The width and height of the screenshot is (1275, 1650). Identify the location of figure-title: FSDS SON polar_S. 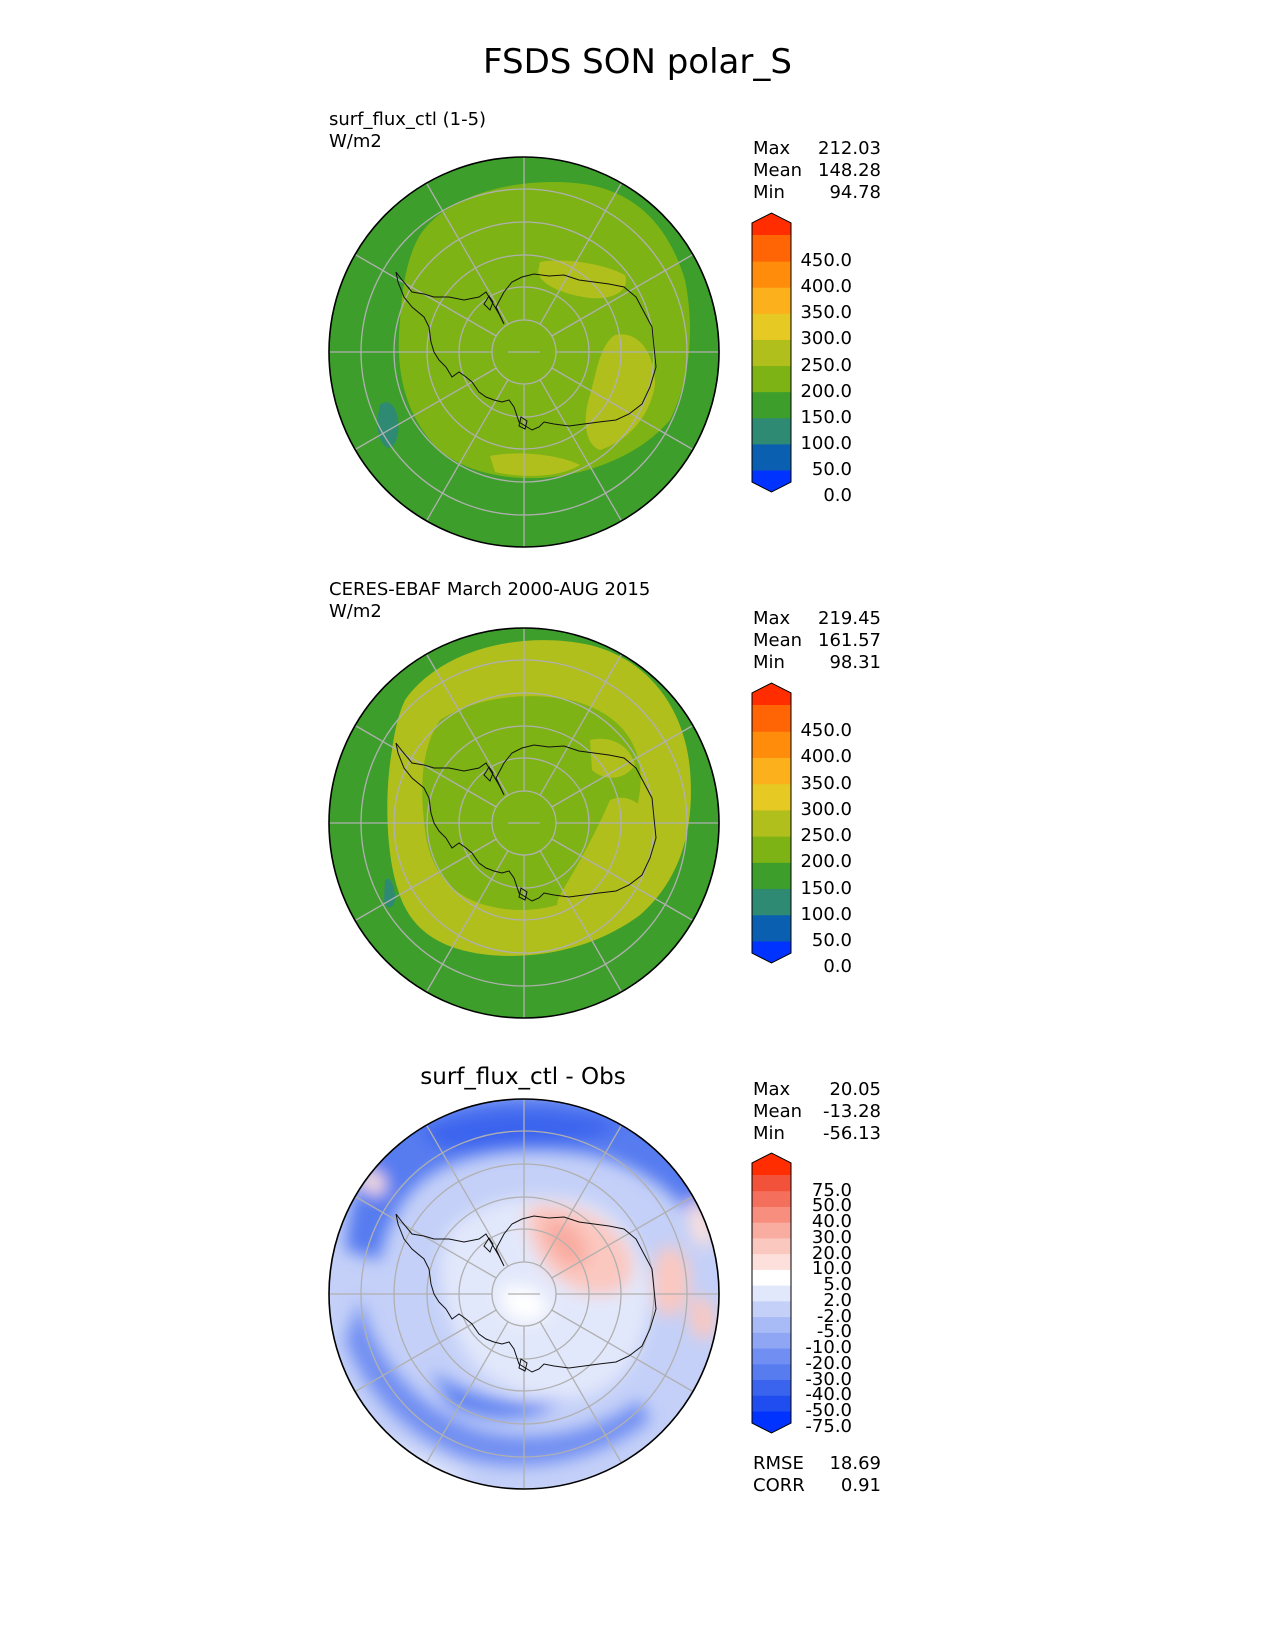
(637, 62).